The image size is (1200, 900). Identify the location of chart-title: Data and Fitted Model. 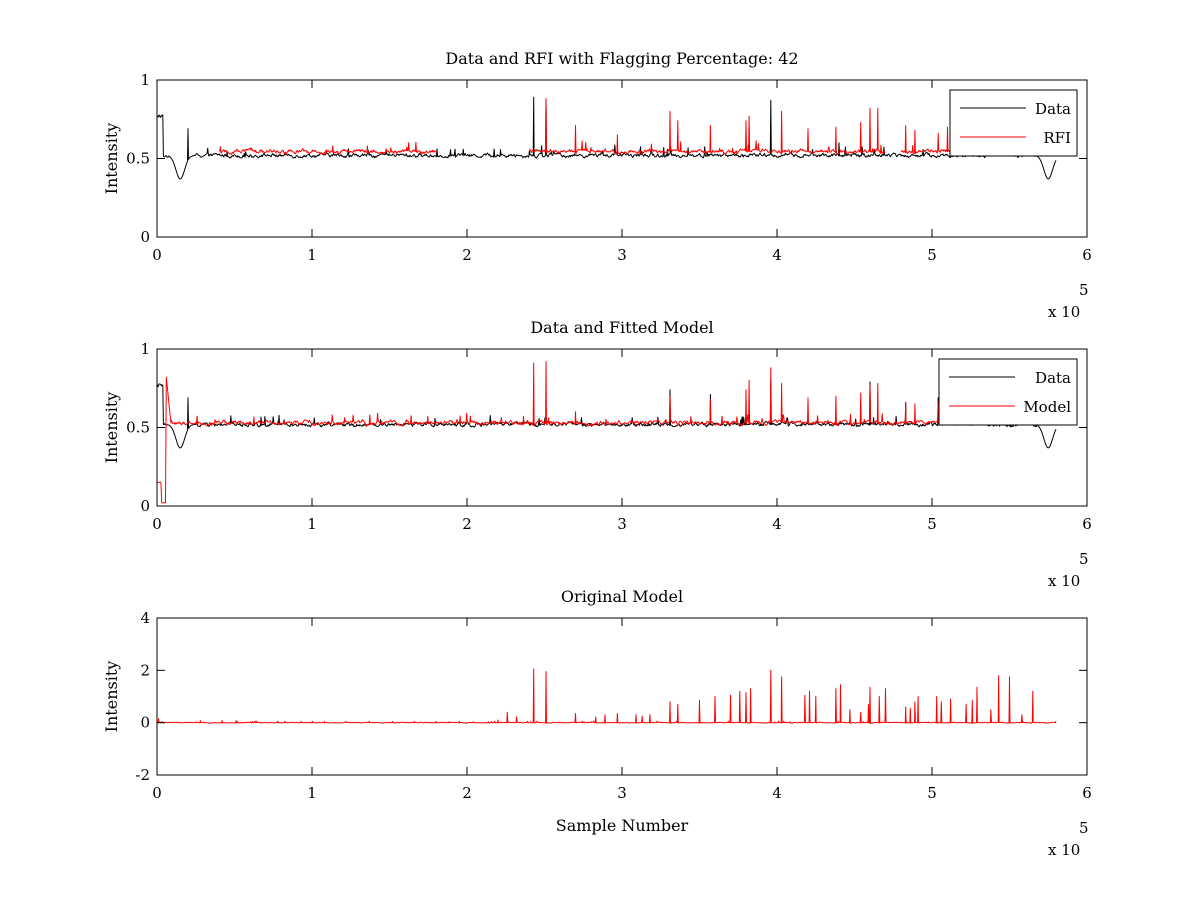
(621, 327).